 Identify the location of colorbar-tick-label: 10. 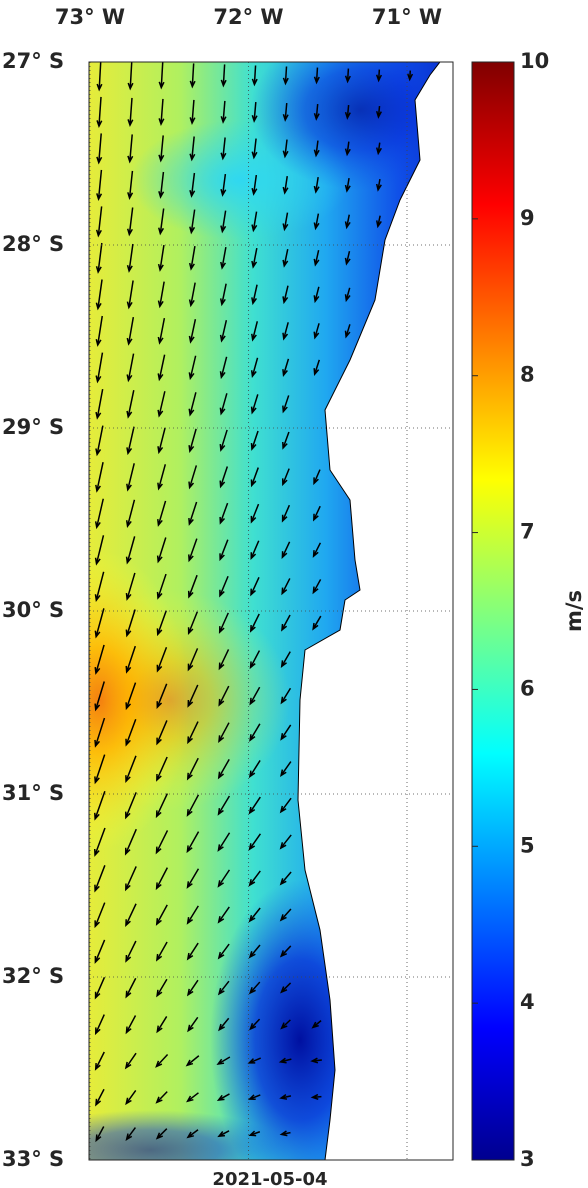
(534, 61).